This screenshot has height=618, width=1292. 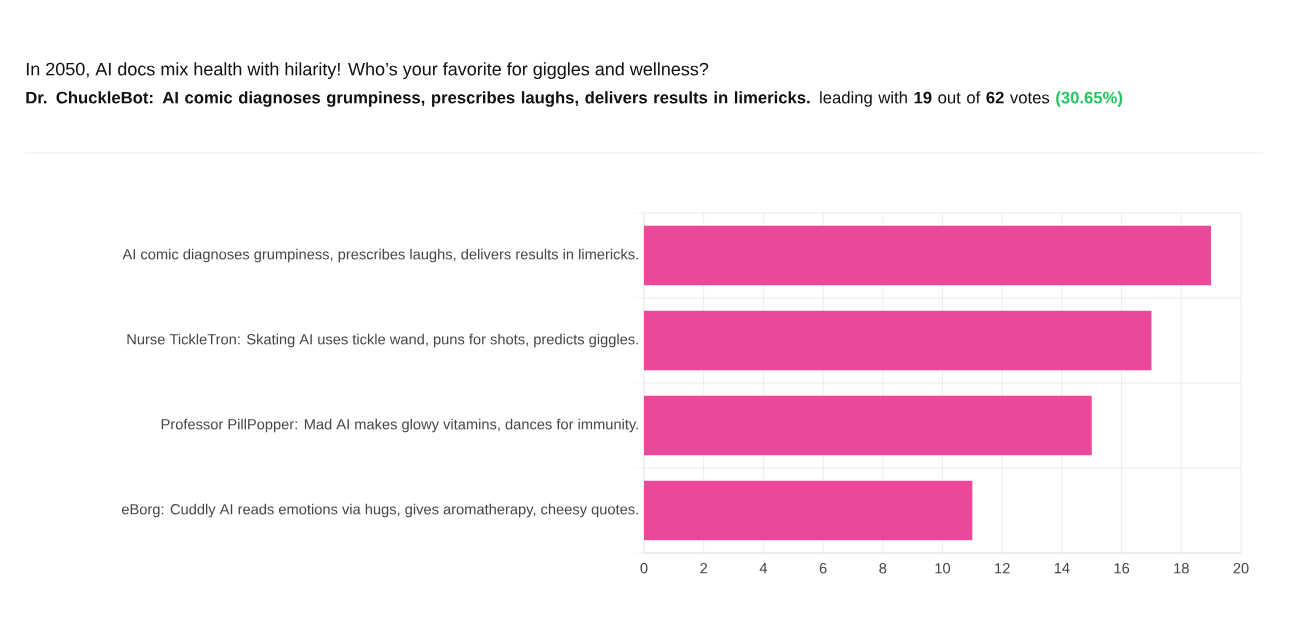 What do you see at coordinates (538, 99) in the screenshot?
I see `chart-subtitle: Dr. ChuckleBot: AI comic diagnoses grumpiness, prescribes laughs, delivers results in limericks. leading with 19 out of 62 votes` at bounding box center [538, 99].